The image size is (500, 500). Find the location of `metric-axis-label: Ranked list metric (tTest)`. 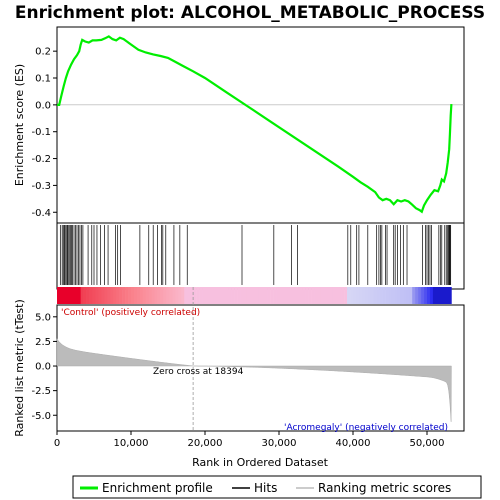

metric-axis-label: Ranked list metric (tTest) is located at coordinates (19, 367).